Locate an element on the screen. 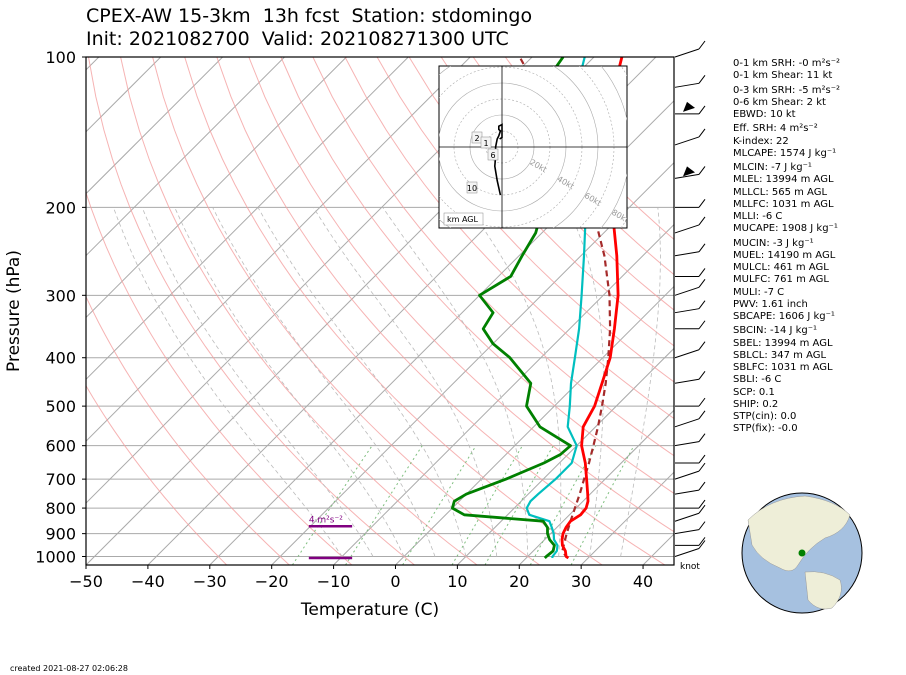 This screenshot has width=906, height=675. stat-line: SHIP: 0.2 is located at coordinates (756, 404).